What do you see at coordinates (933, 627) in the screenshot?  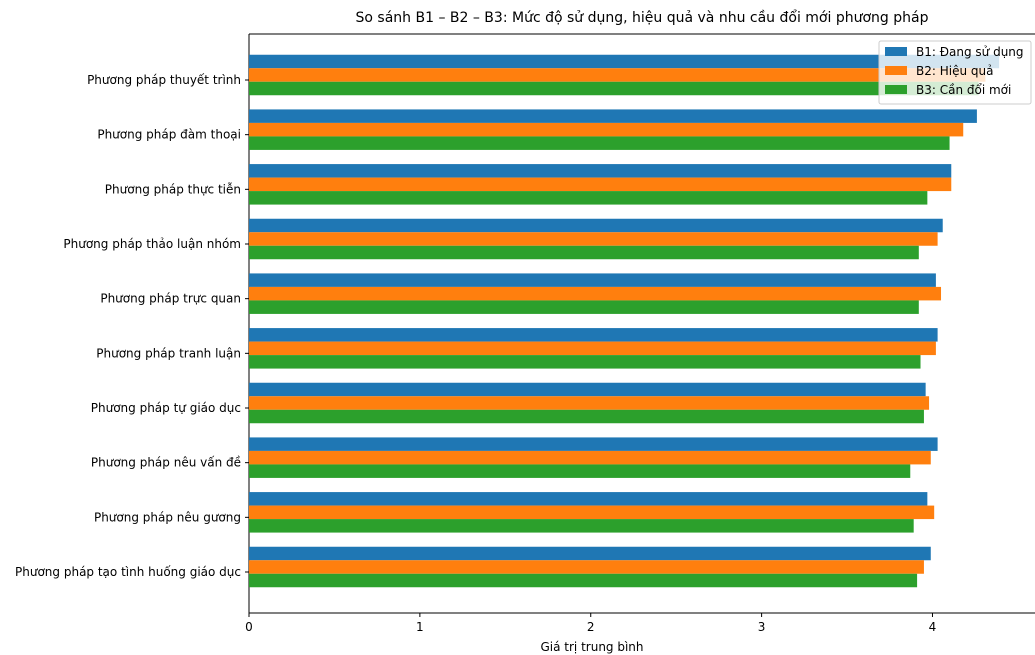 I see `x-tick-label: 4` at bounding box center [933, 627].